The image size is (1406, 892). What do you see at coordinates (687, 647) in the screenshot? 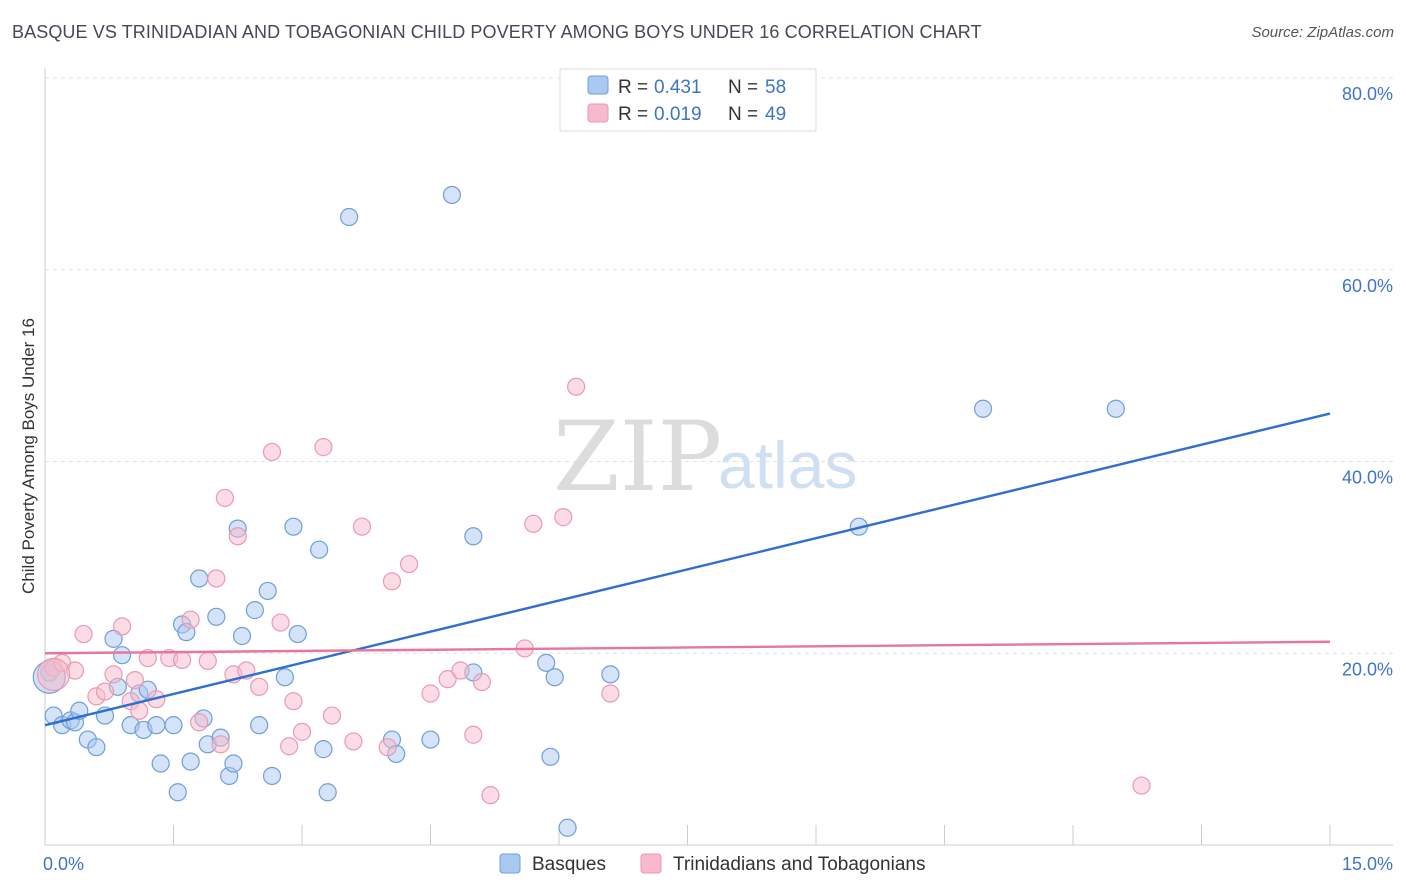
I see `trinidadians-trend-line` at bounding box center [687, 647].